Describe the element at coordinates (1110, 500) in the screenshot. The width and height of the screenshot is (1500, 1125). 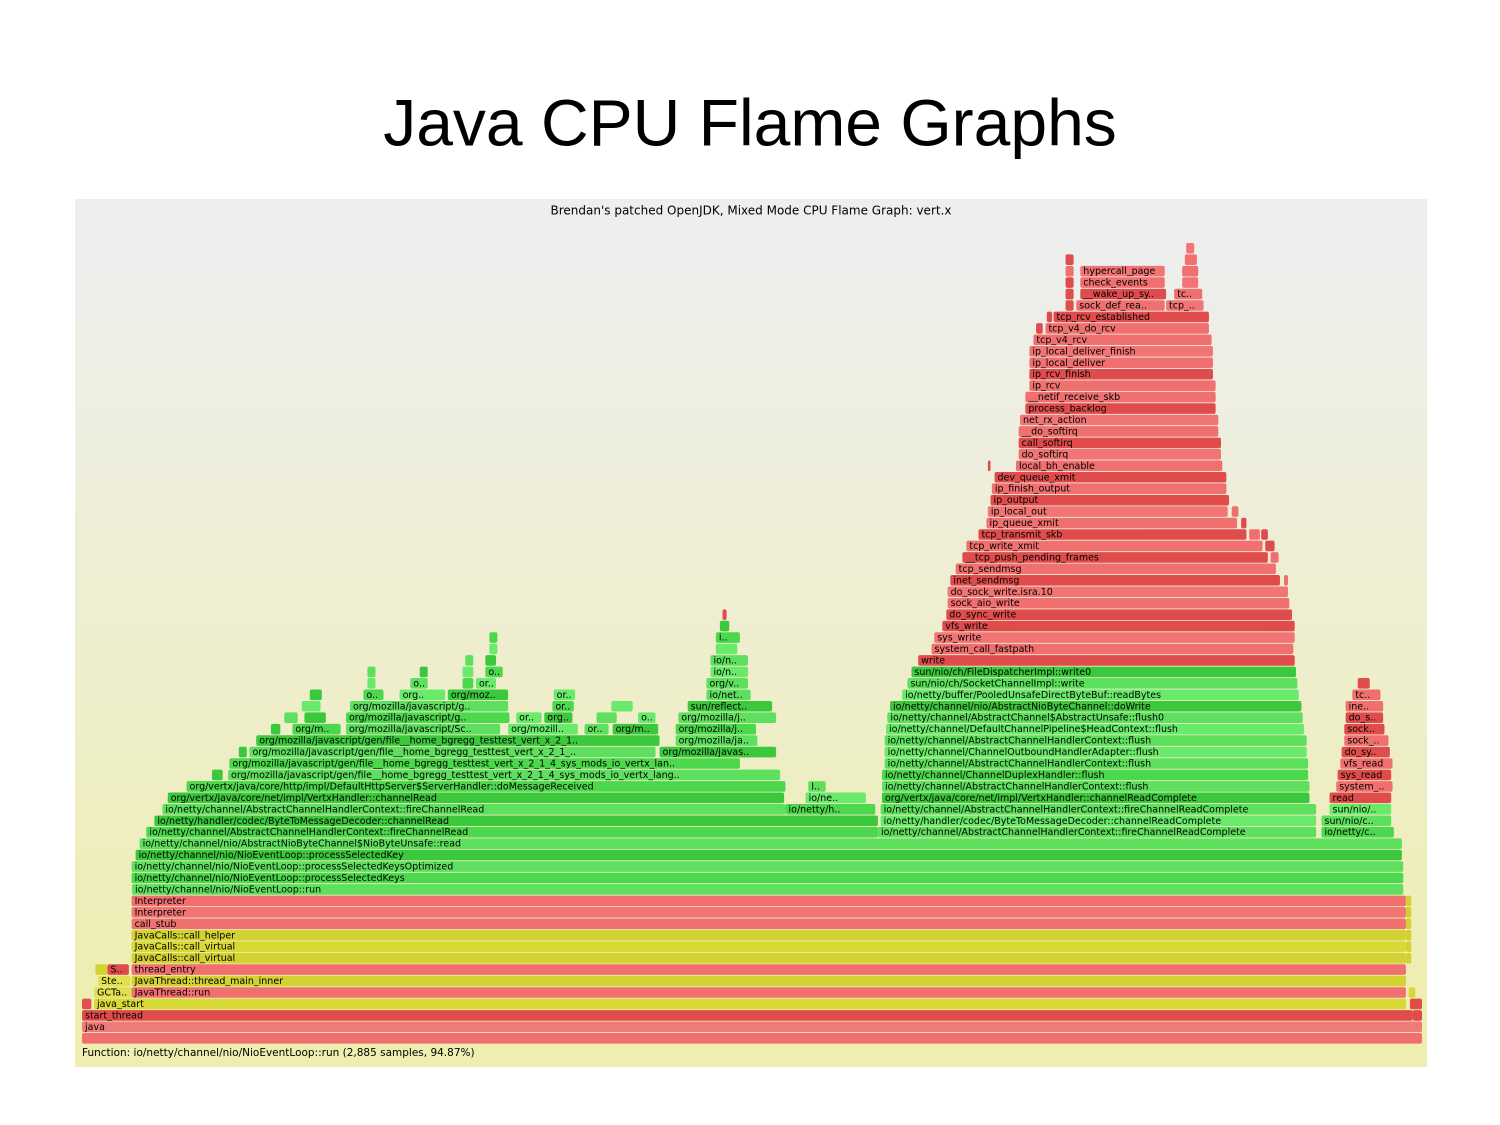
I see `frame: ip_output` at that location.